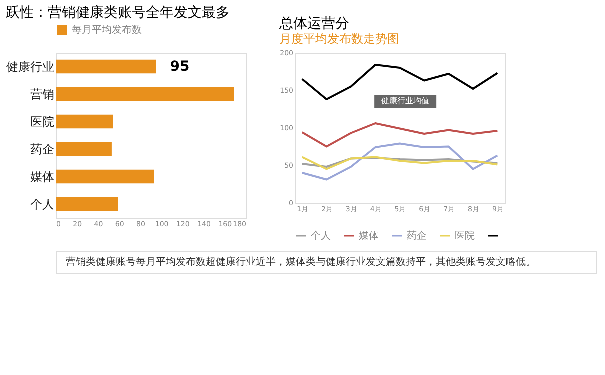 The width and height of the screenshot is (605, 375). I want to click on y-tick-label: 媒体, so click(42, 177).